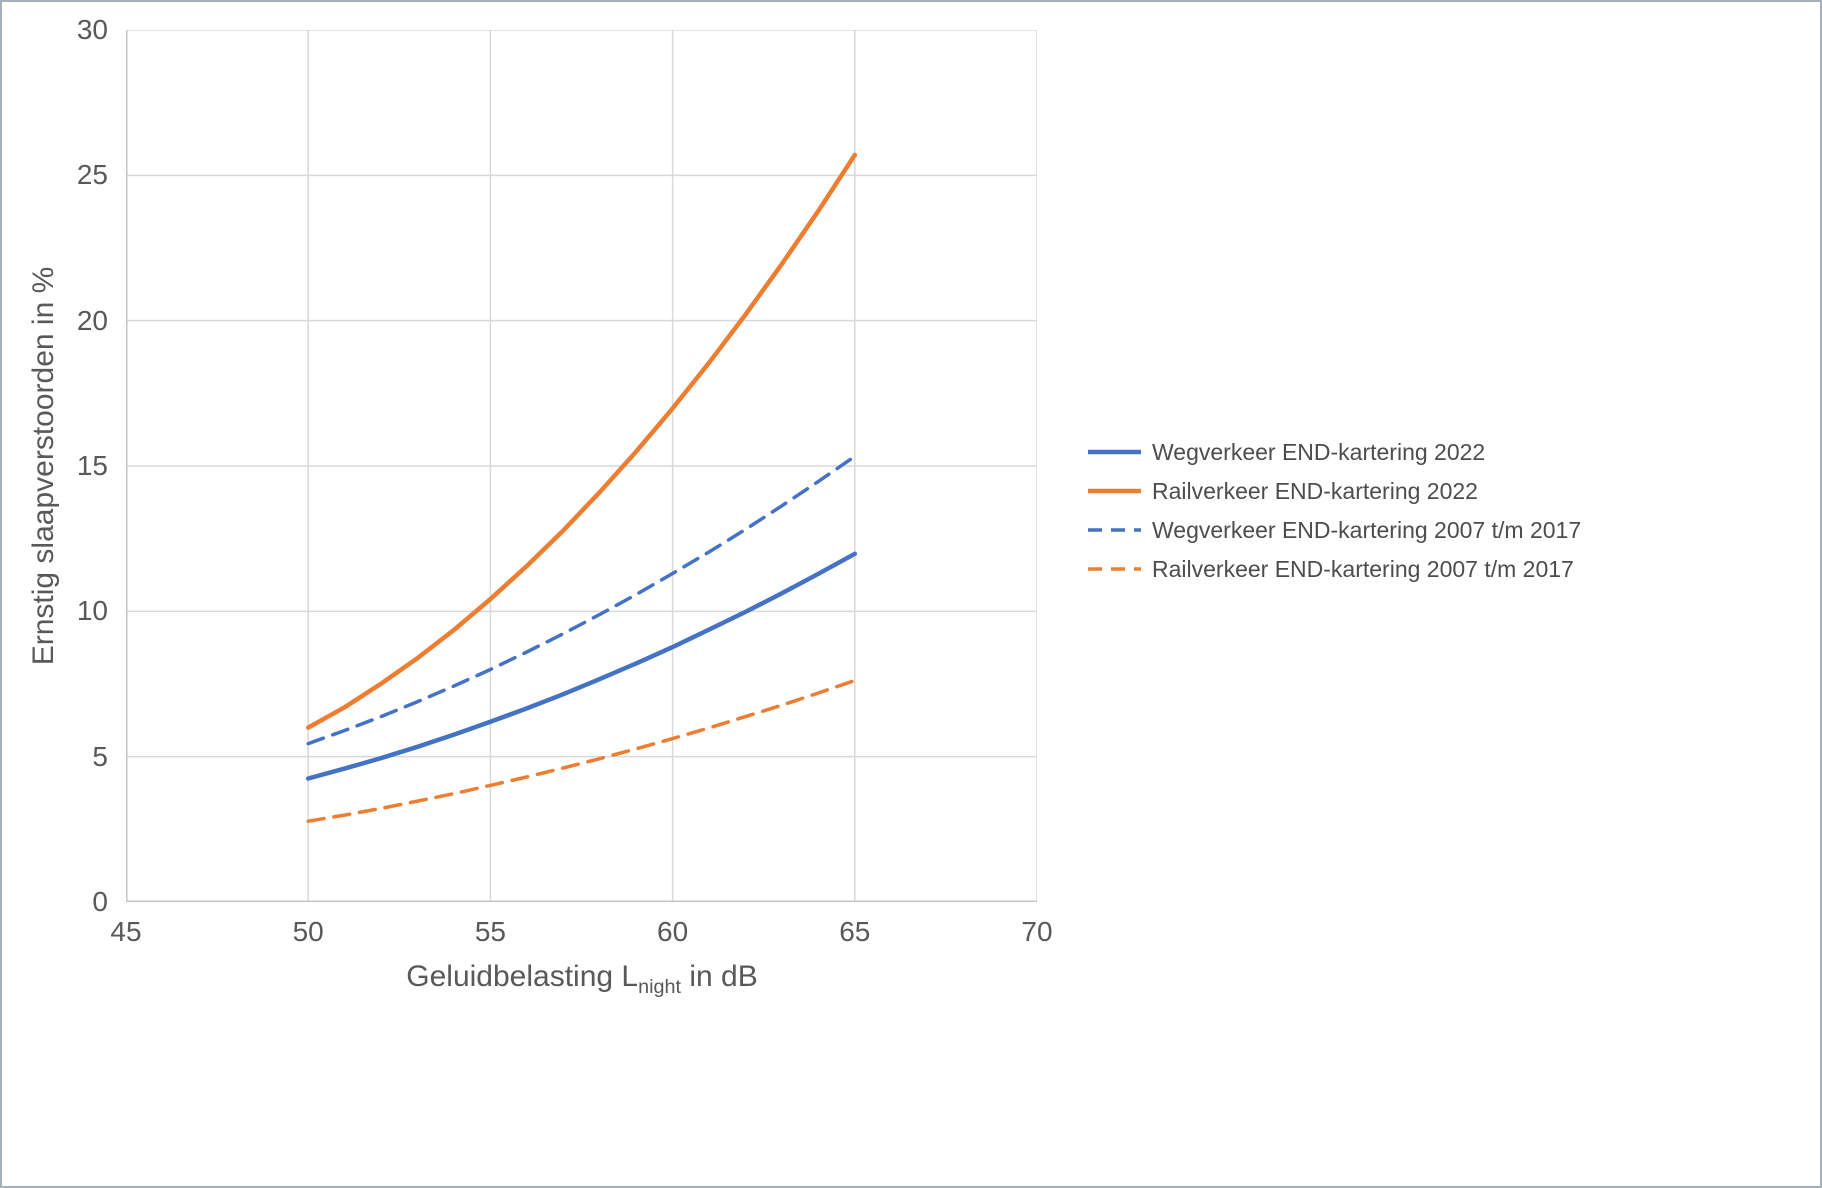 The width and height of the screenshot is (1822, 1188). Describe the element at coordinates (62, 594) in the screenshot. I see `y-axis-tick-labels: 0 5 10 15 20 25 30` at that location.